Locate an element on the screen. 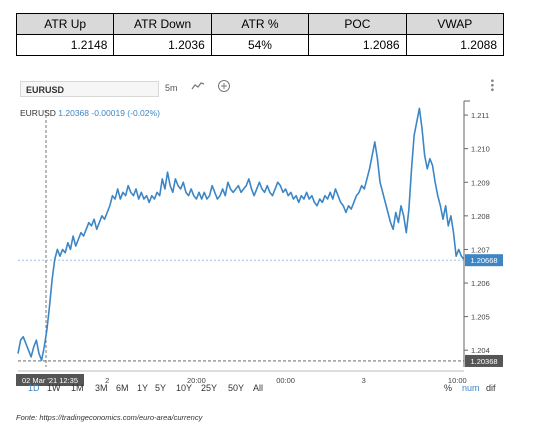  y-tick-label-1: 1.210 is located at coordinates (480, 149).